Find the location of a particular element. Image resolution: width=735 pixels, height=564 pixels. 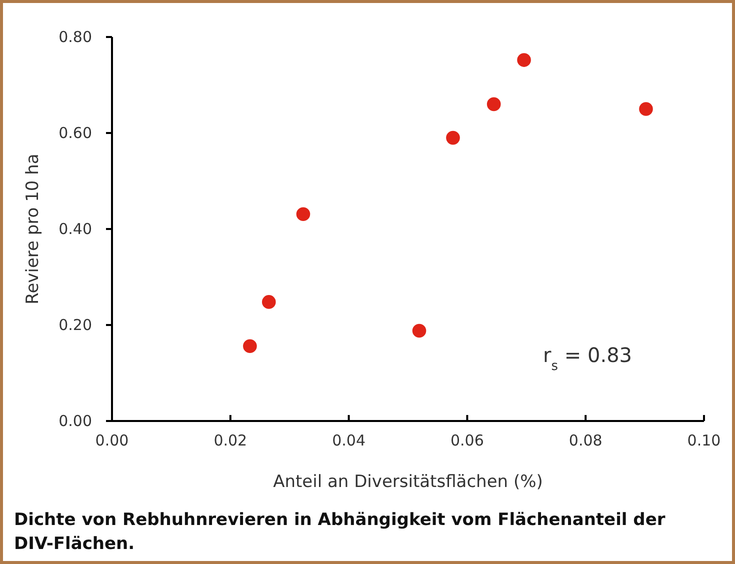

y-tick-label: 0.60 is located at coordinates (75, 133).